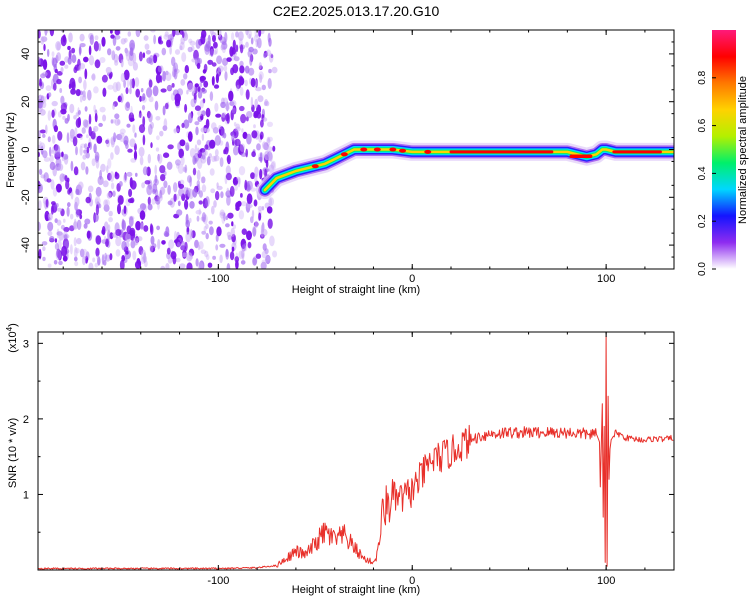 The image size is (750, 600). I want to click on snr-y-label: SNR (10 * v/v), so click(13, 453).